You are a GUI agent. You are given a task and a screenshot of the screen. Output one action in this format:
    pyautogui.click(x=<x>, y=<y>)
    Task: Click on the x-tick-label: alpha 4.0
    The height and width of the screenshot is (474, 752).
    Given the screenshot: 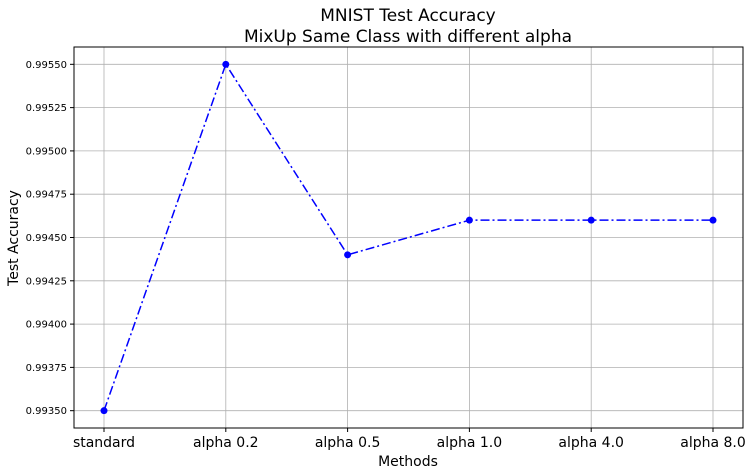 What is the action you would take?
    pyautogui.click(x=591, y=443)
    